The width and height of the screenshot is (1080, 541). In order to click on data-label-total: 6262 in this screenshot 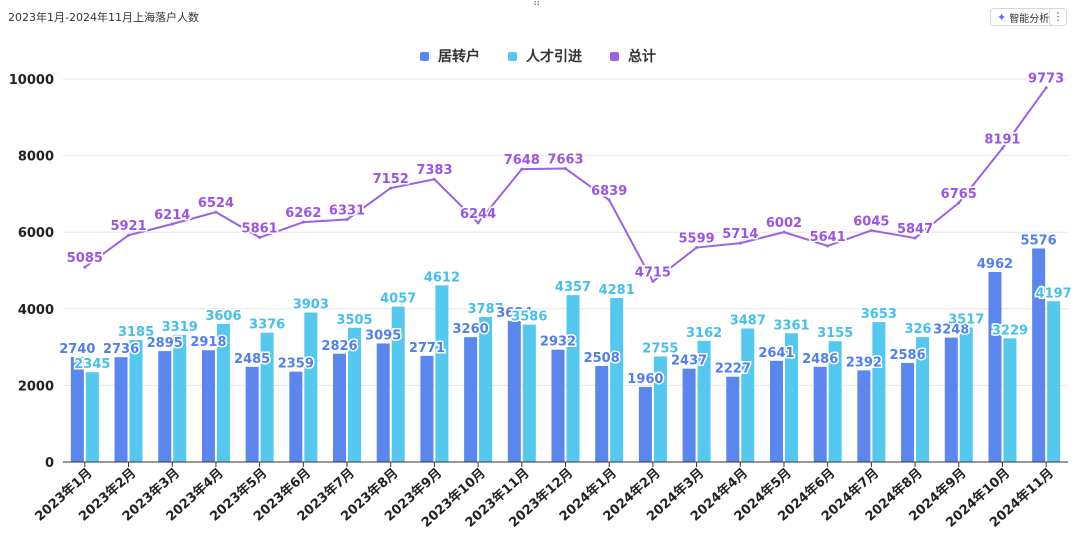, I will do `click(303, 213)`.